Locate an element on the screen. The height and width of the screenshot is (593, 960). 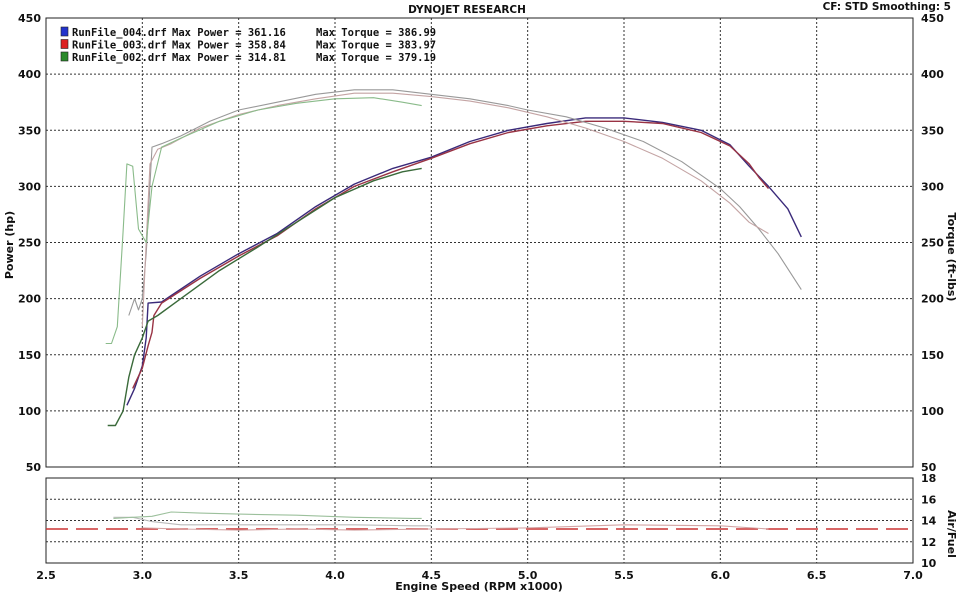
y-tick-left: 350 is located at coordinates (29, 130).